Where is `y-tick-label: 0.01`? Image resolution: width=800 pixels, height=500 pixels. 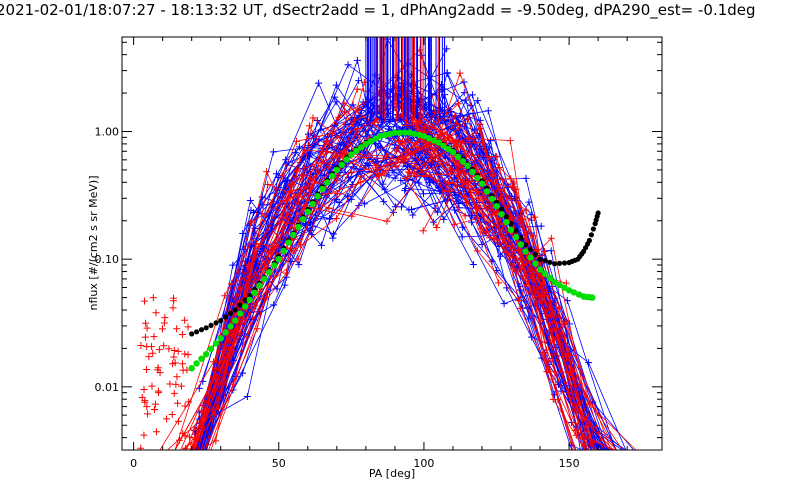 y-tick-label: 0.01 is located at coordinates (107, 387).